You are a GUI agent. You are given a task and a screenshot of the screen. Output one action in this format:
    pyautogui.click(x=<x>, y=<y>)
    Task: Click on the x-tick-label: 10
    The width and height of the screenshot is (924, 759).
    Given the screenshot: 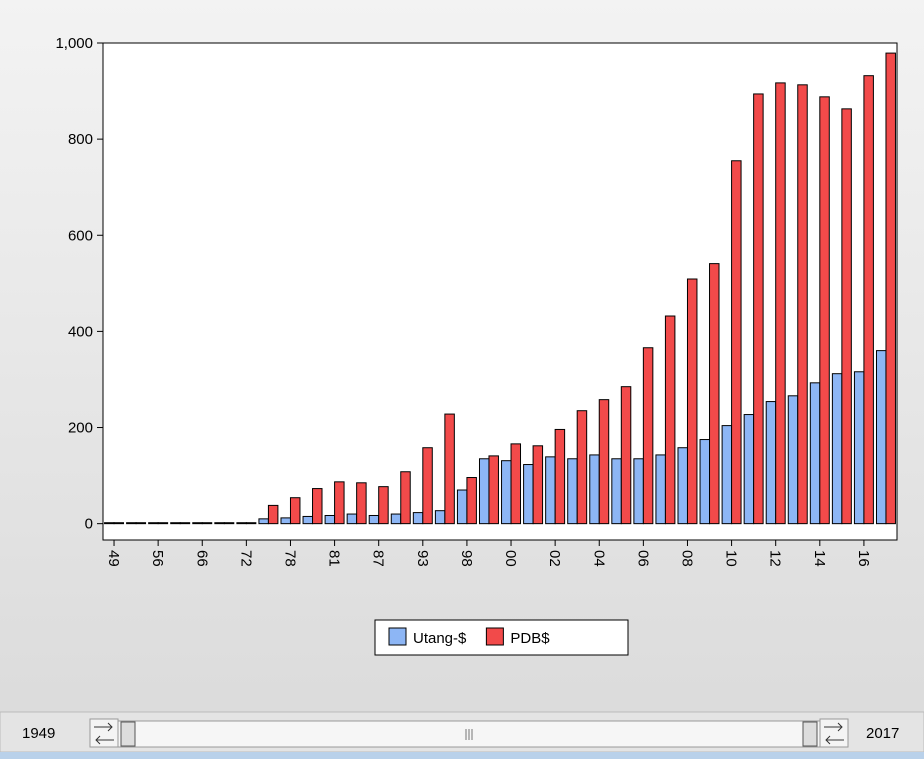 What is the action you would take?
    pyautogui.click(x=731, y=558)
    